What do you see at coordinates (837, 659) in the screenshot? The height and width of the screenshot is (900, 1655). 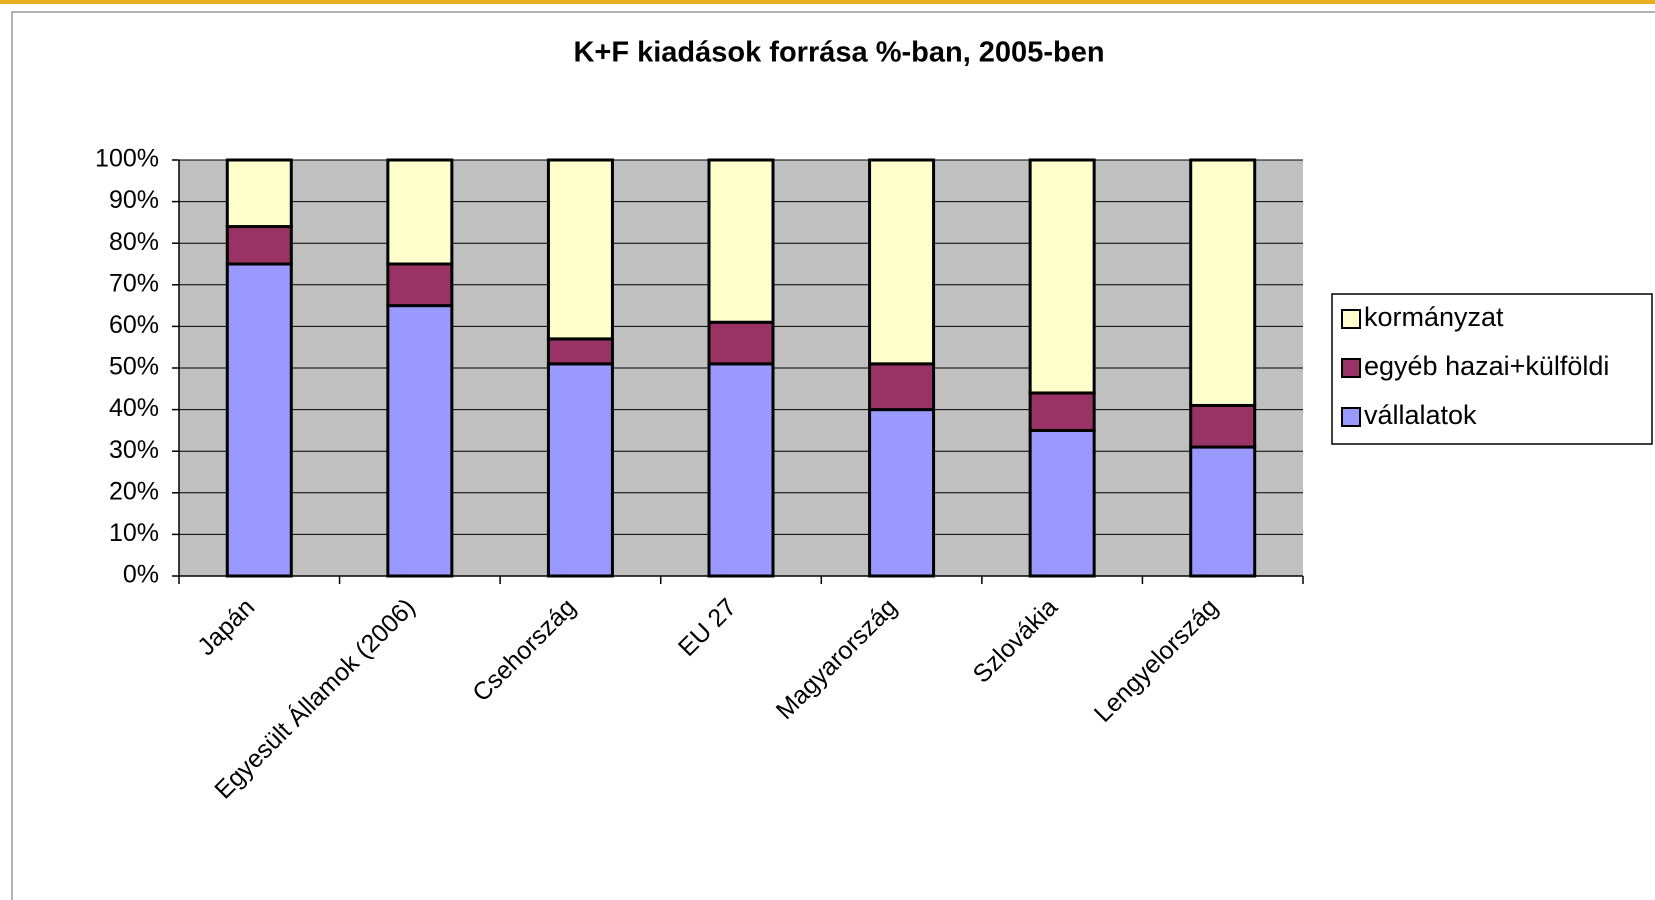 I see `x-tick-label: Magyarország` at bounding box center [837, 659].